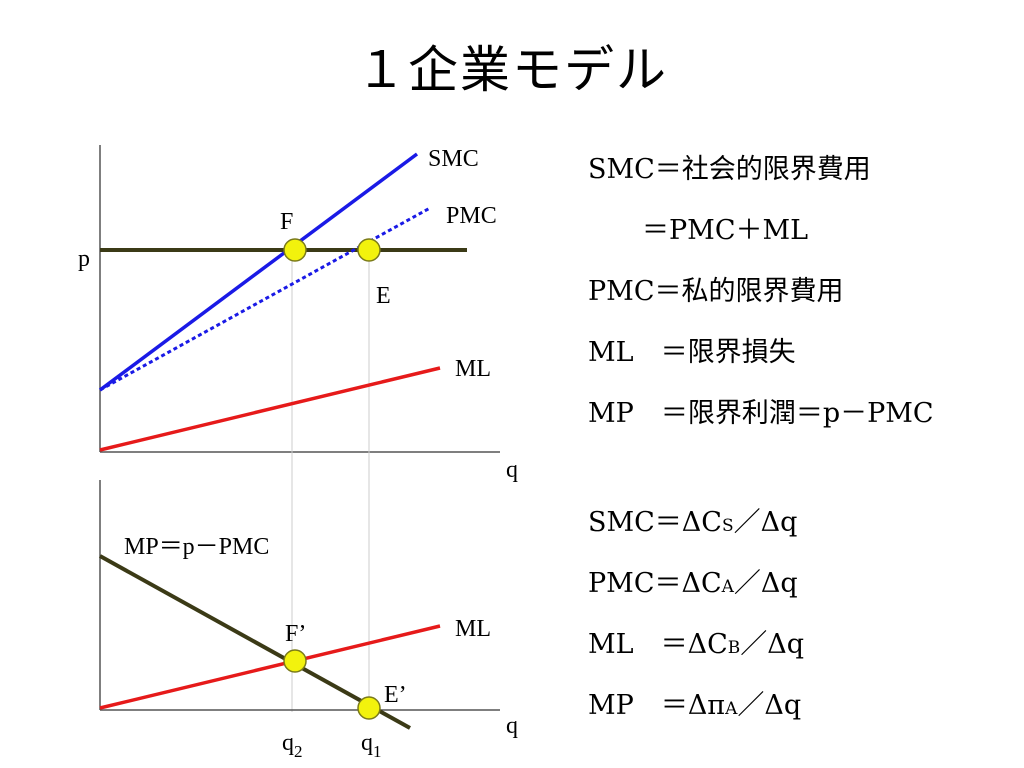  I want to click on point-f-label: F, so click(286, 222).